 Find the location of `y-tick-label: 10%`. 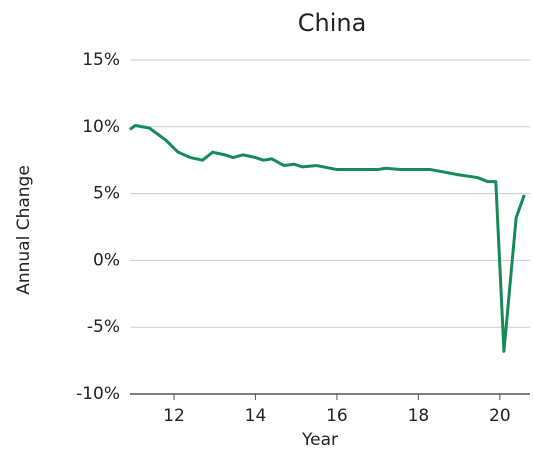

y-tick-label: 10% is located at coordinates (101, 127).